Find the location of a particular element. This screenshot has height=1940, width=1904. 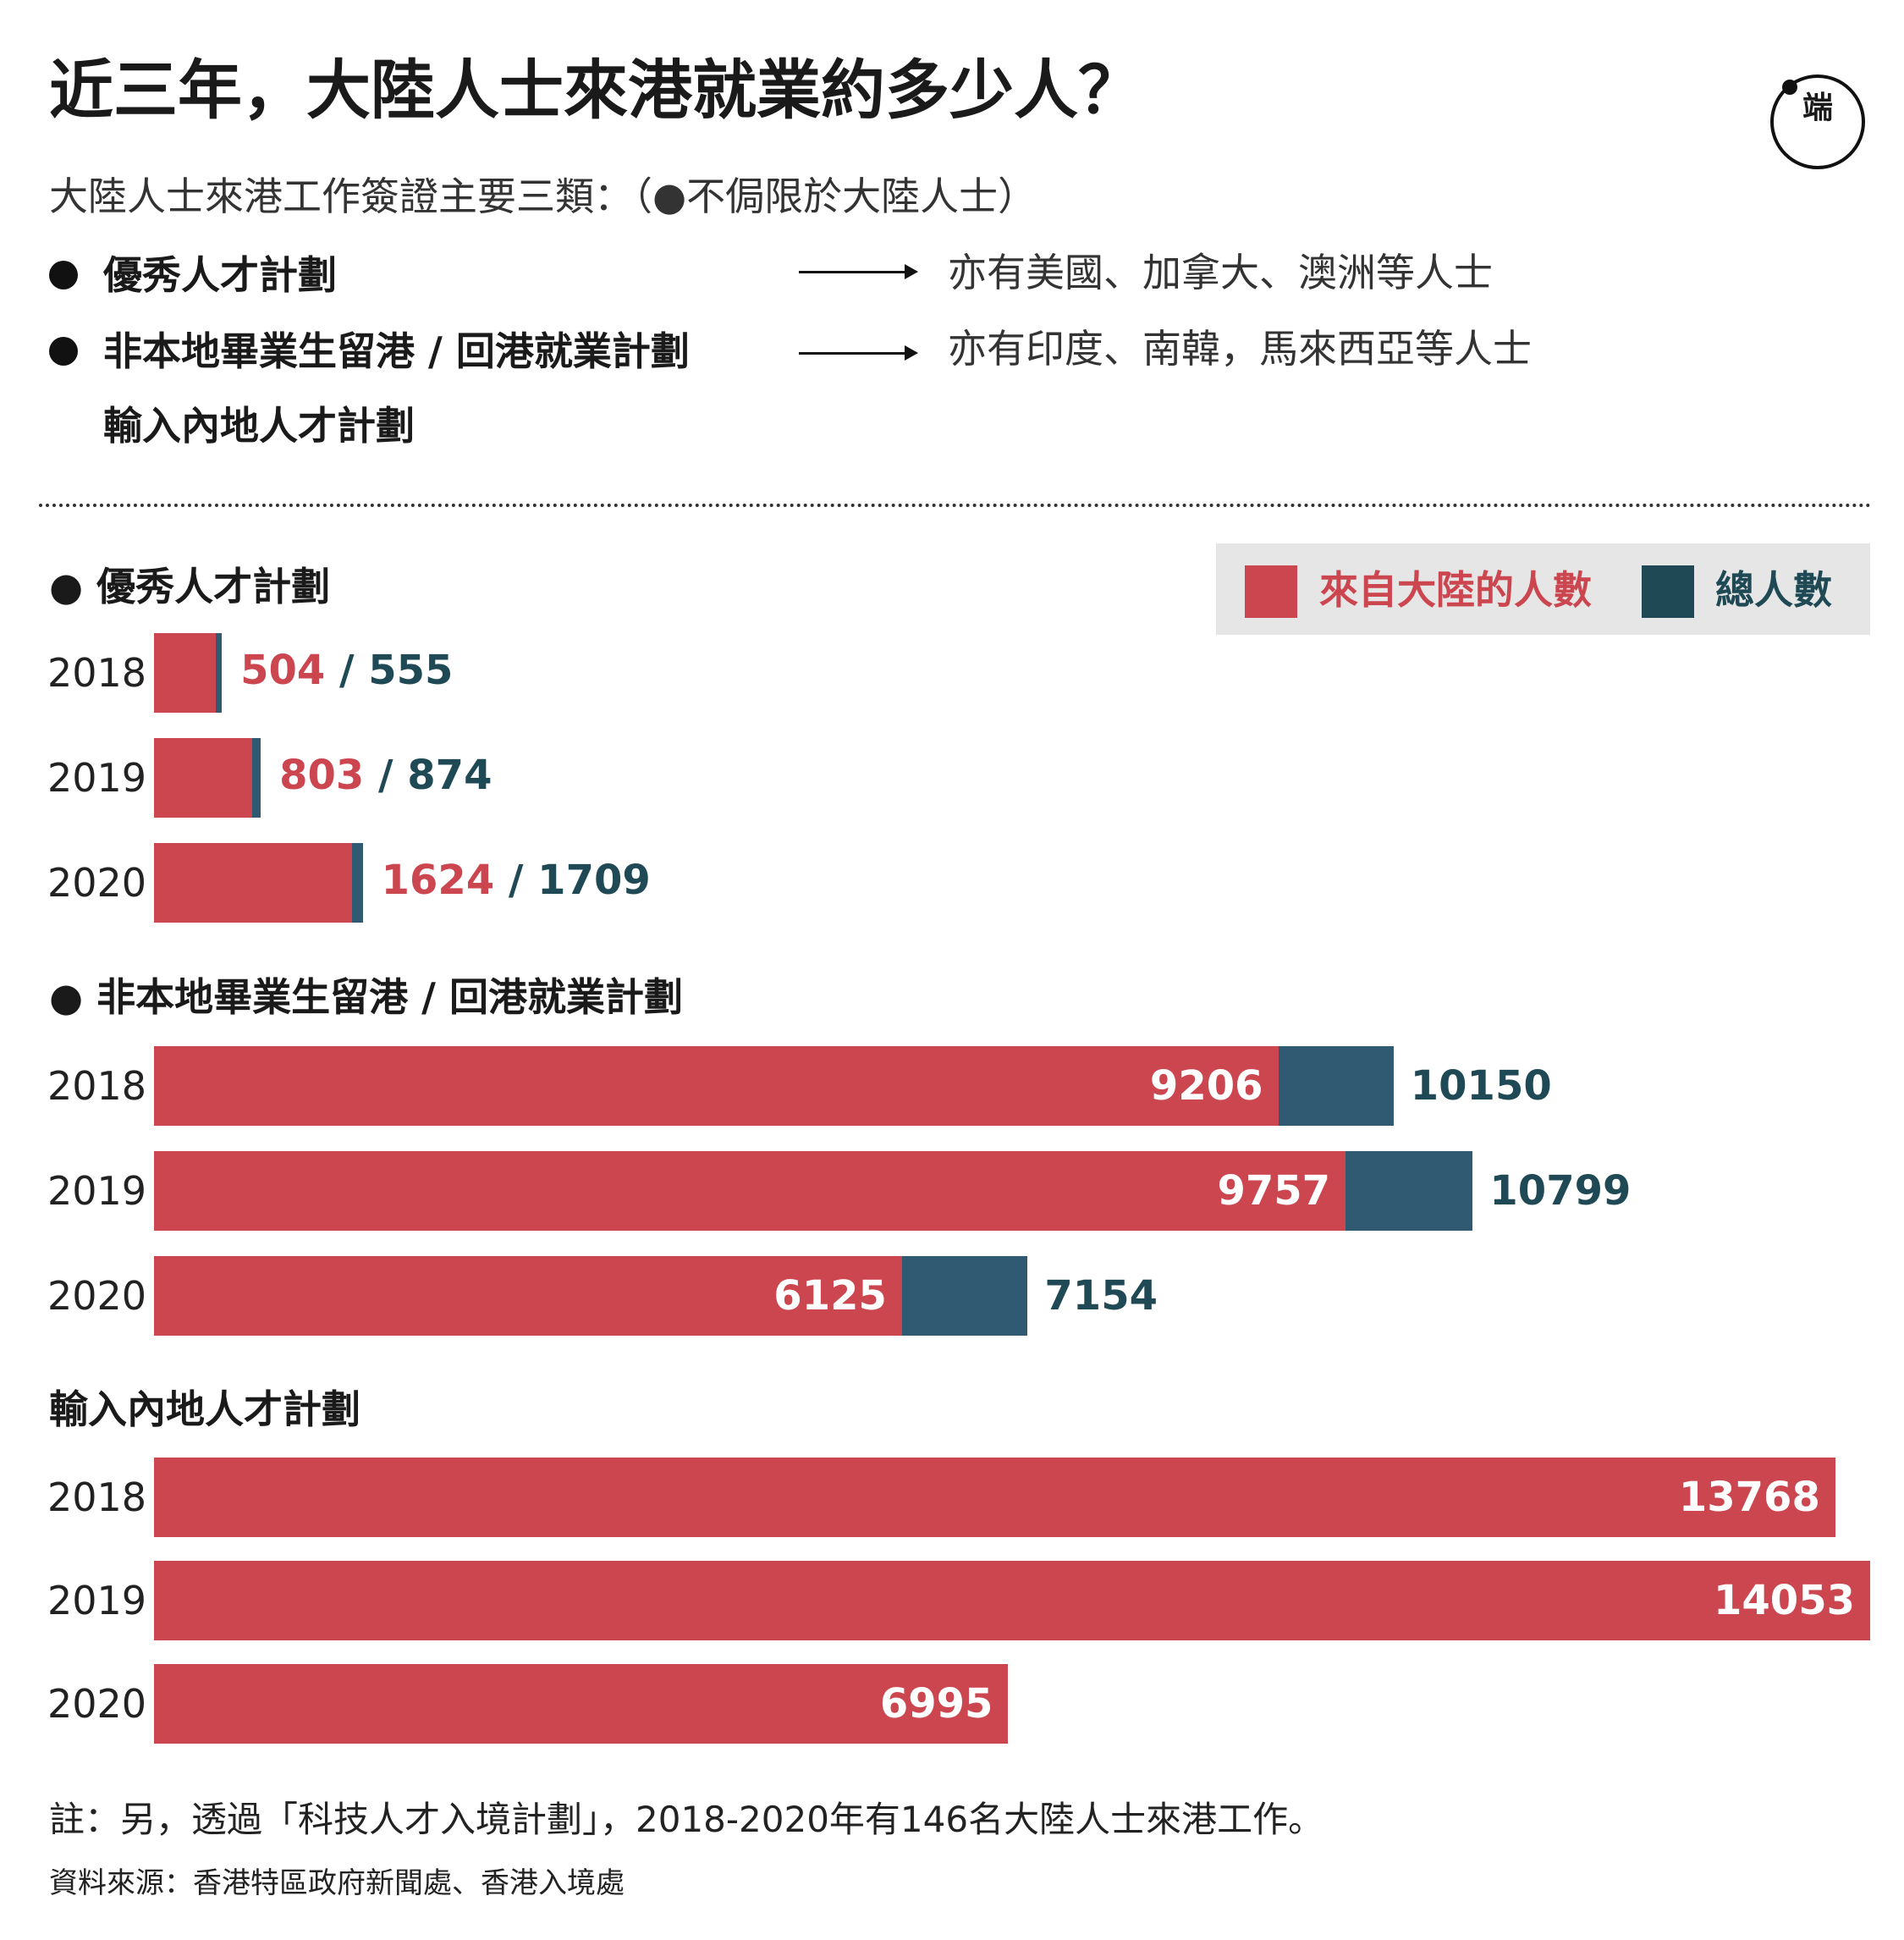

mainland-value: 14053 is located at coordinates (1785, 1601).